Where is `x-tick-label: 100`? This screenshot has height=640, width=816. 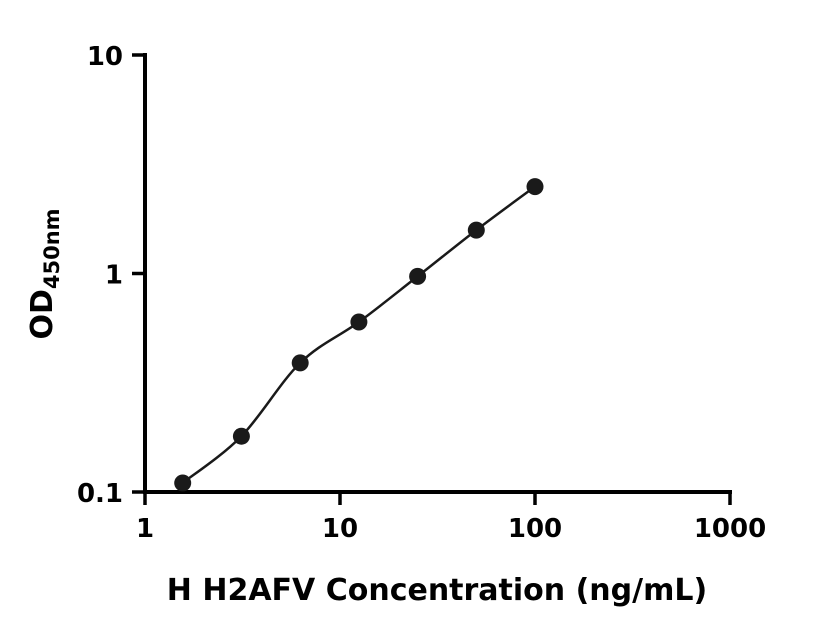
x-tick-label: 100 is located at coordinates (535, 529).